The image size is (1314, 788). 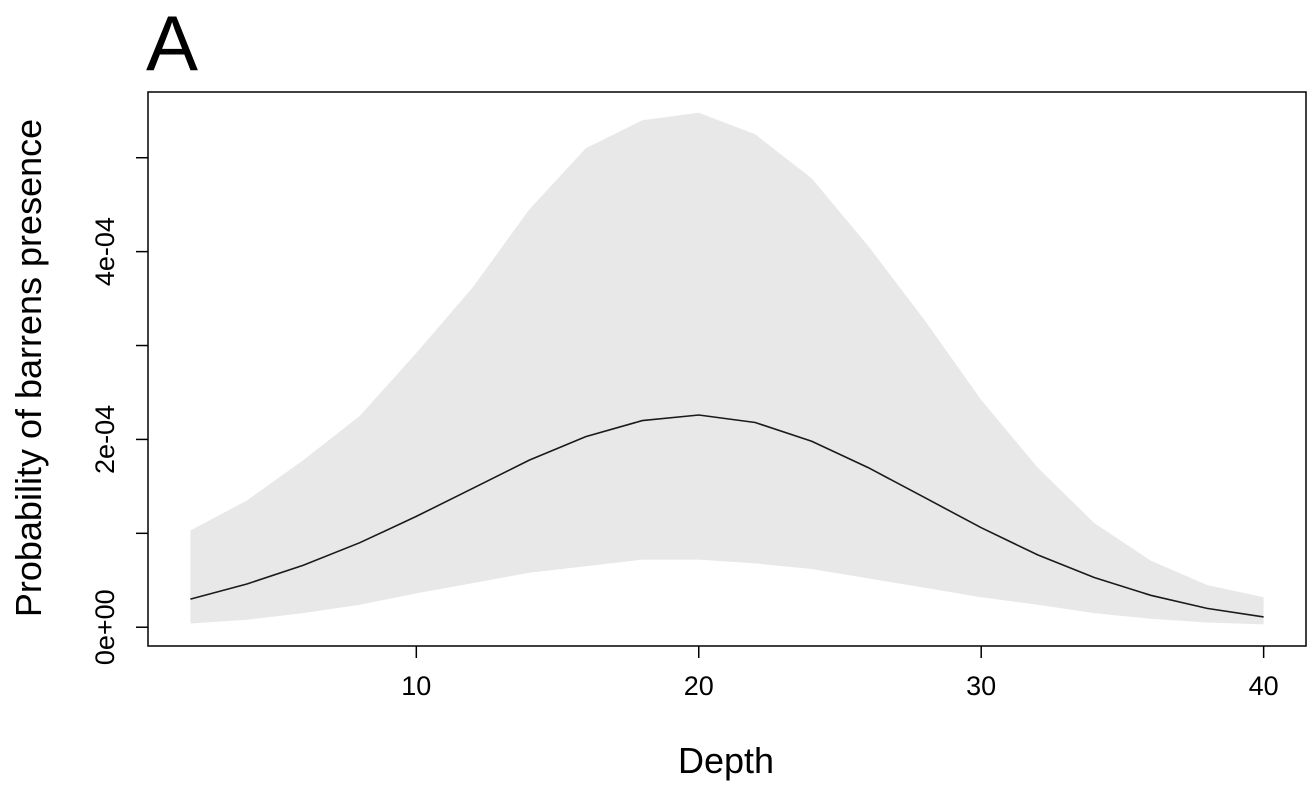 What do you see at coordinates (1264, 686) in the screenshot?
I see `x-tick-label: 40` at bounding box center [1264, 686].